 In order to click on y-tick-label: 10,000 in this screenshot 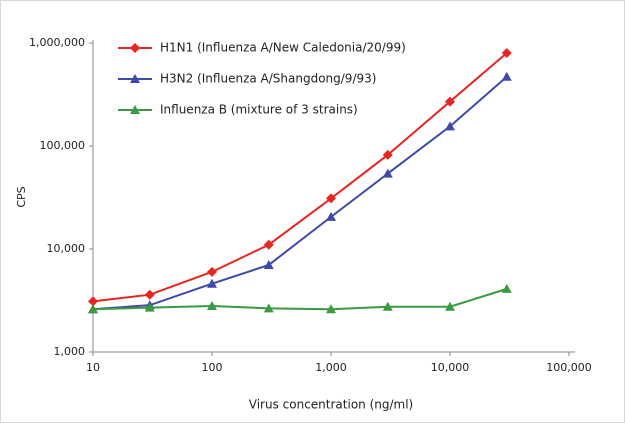, I will do `click(66, 248)`.